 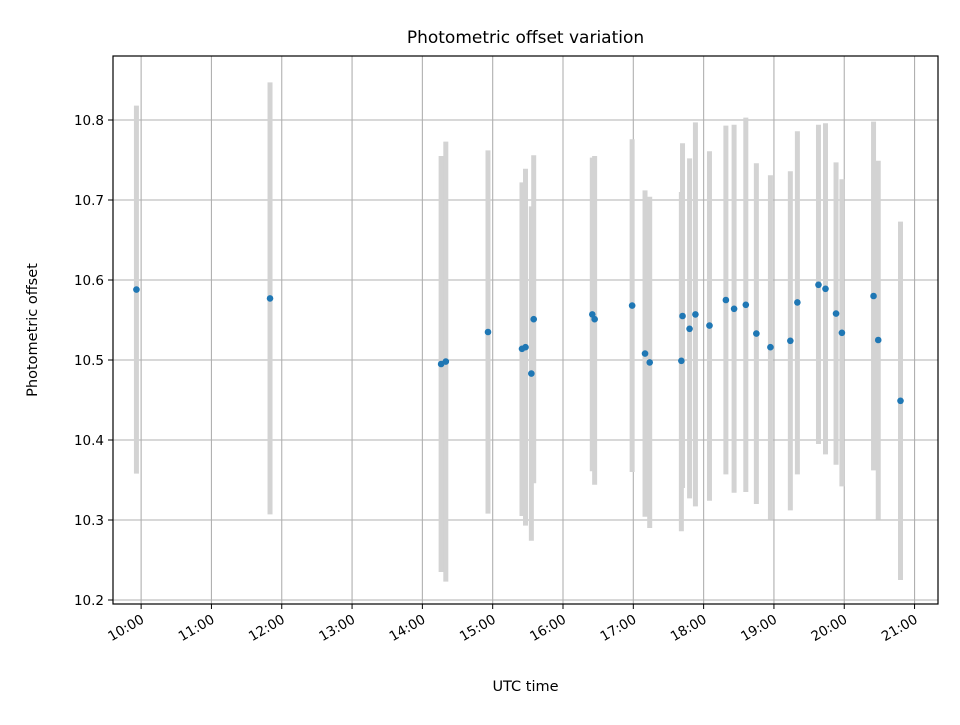 What do you see at coordinates (89, 281) in the screenshot?
I see `y-tick-label: 10.6` at bounding box center [89, 281].